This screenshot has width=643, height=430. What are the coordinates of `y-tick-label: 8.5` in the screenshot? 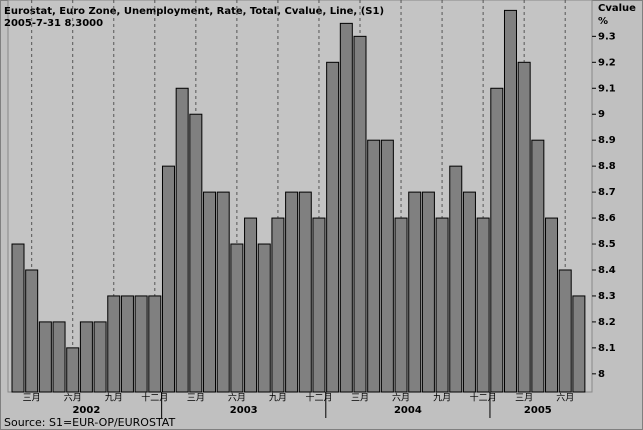 It's located at (607, 244).